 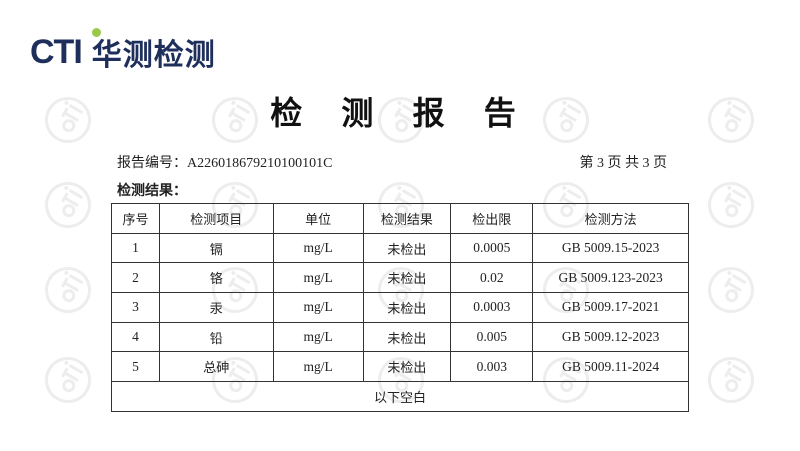 What do you see at coordinates (492, 367) in the screenshot?
I see `cell-limit: 0.003` at bounding box center [492, 367].